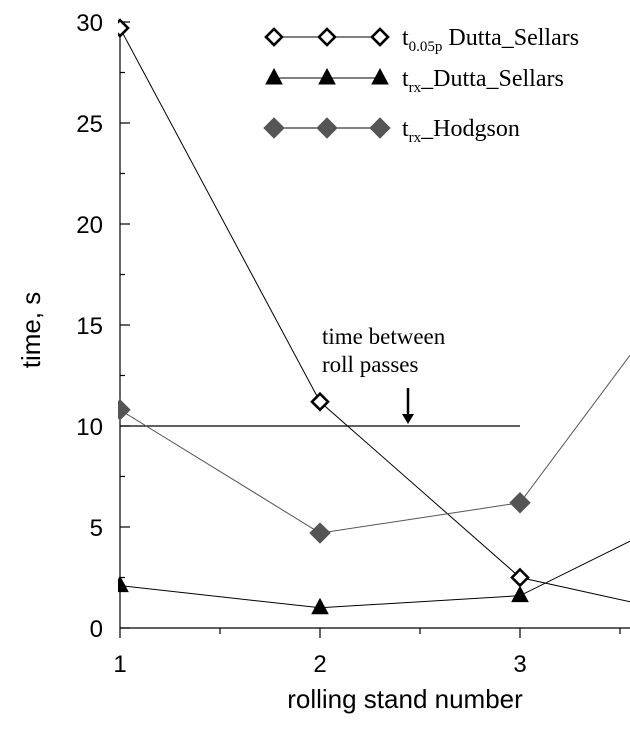 Image resolution: width=630 pixels, height=729 pixels. Describe the element at coordinates (89, 124) in the screenshot. I see `y-tick-label: 25` at that location.